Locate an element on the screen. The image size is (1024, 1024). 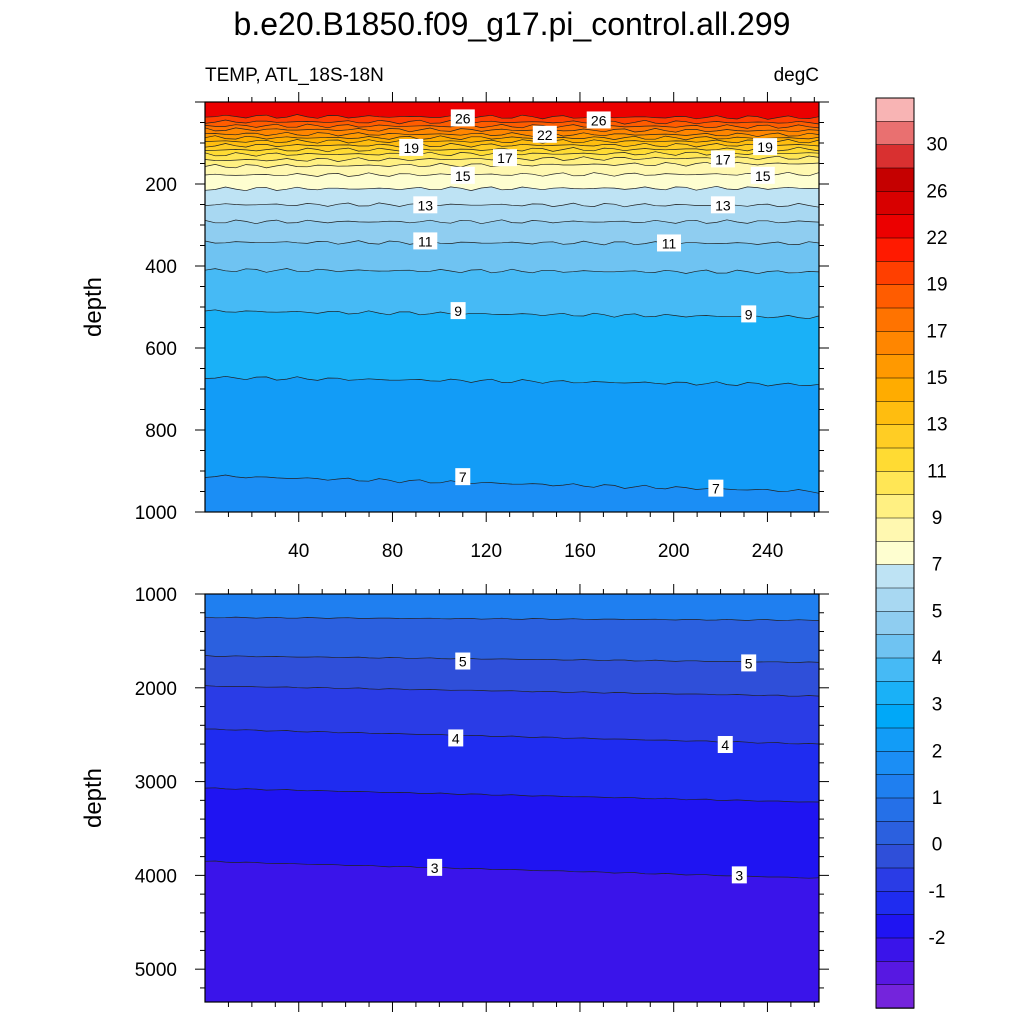
svg-text: 17 is located at coordinates (723, 159).